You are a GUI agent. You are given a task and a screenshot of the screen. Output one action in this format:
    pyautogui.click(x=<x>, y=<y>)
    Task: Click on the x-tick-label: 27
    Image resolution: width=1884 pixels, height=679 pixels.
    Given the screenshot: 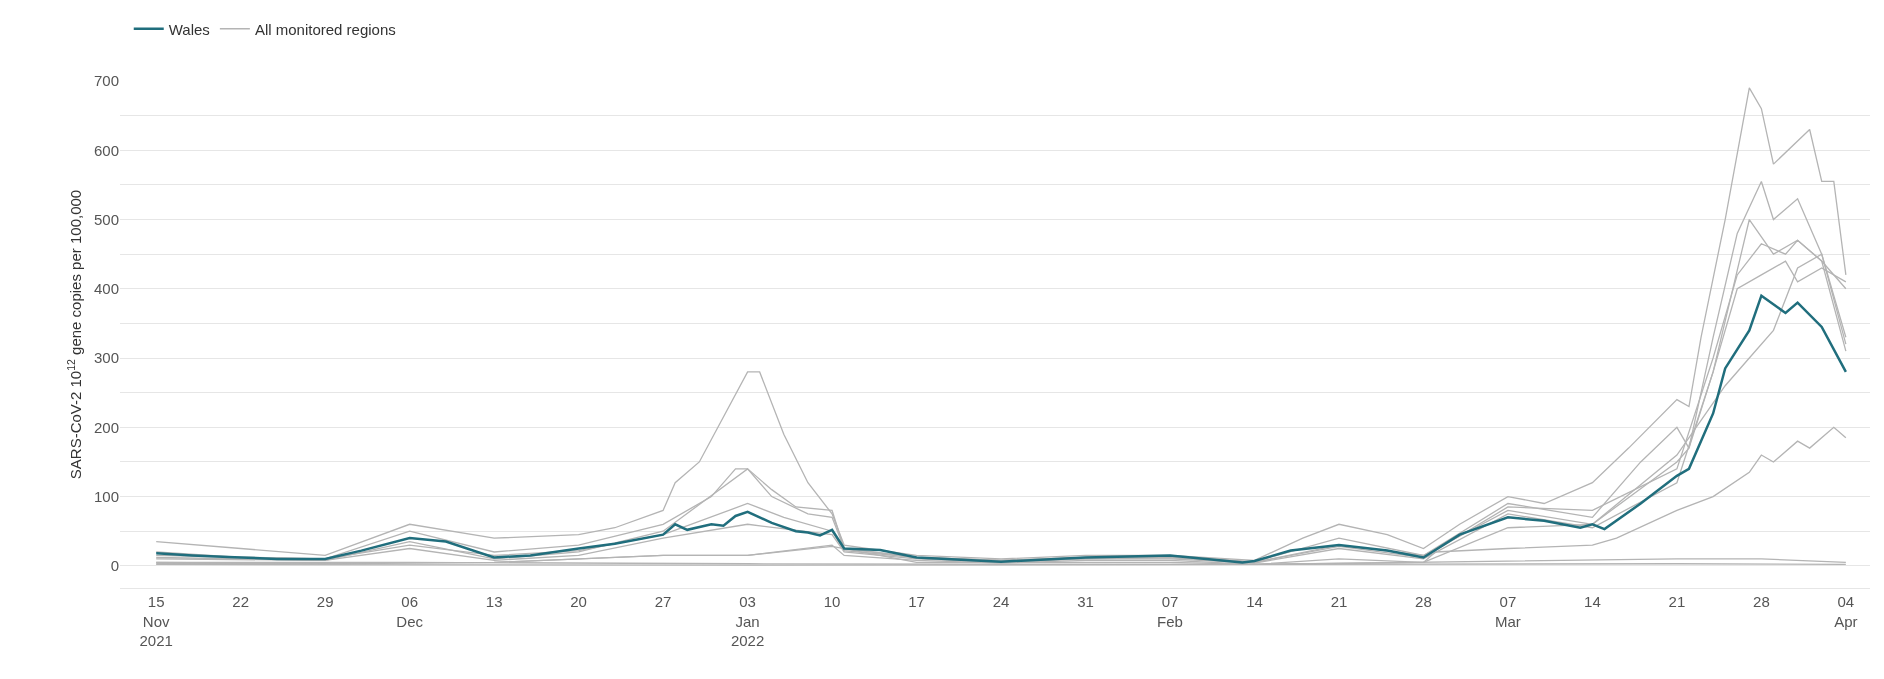 What is the action you would take?
    pyautogui.click(x=663, y=601)
    